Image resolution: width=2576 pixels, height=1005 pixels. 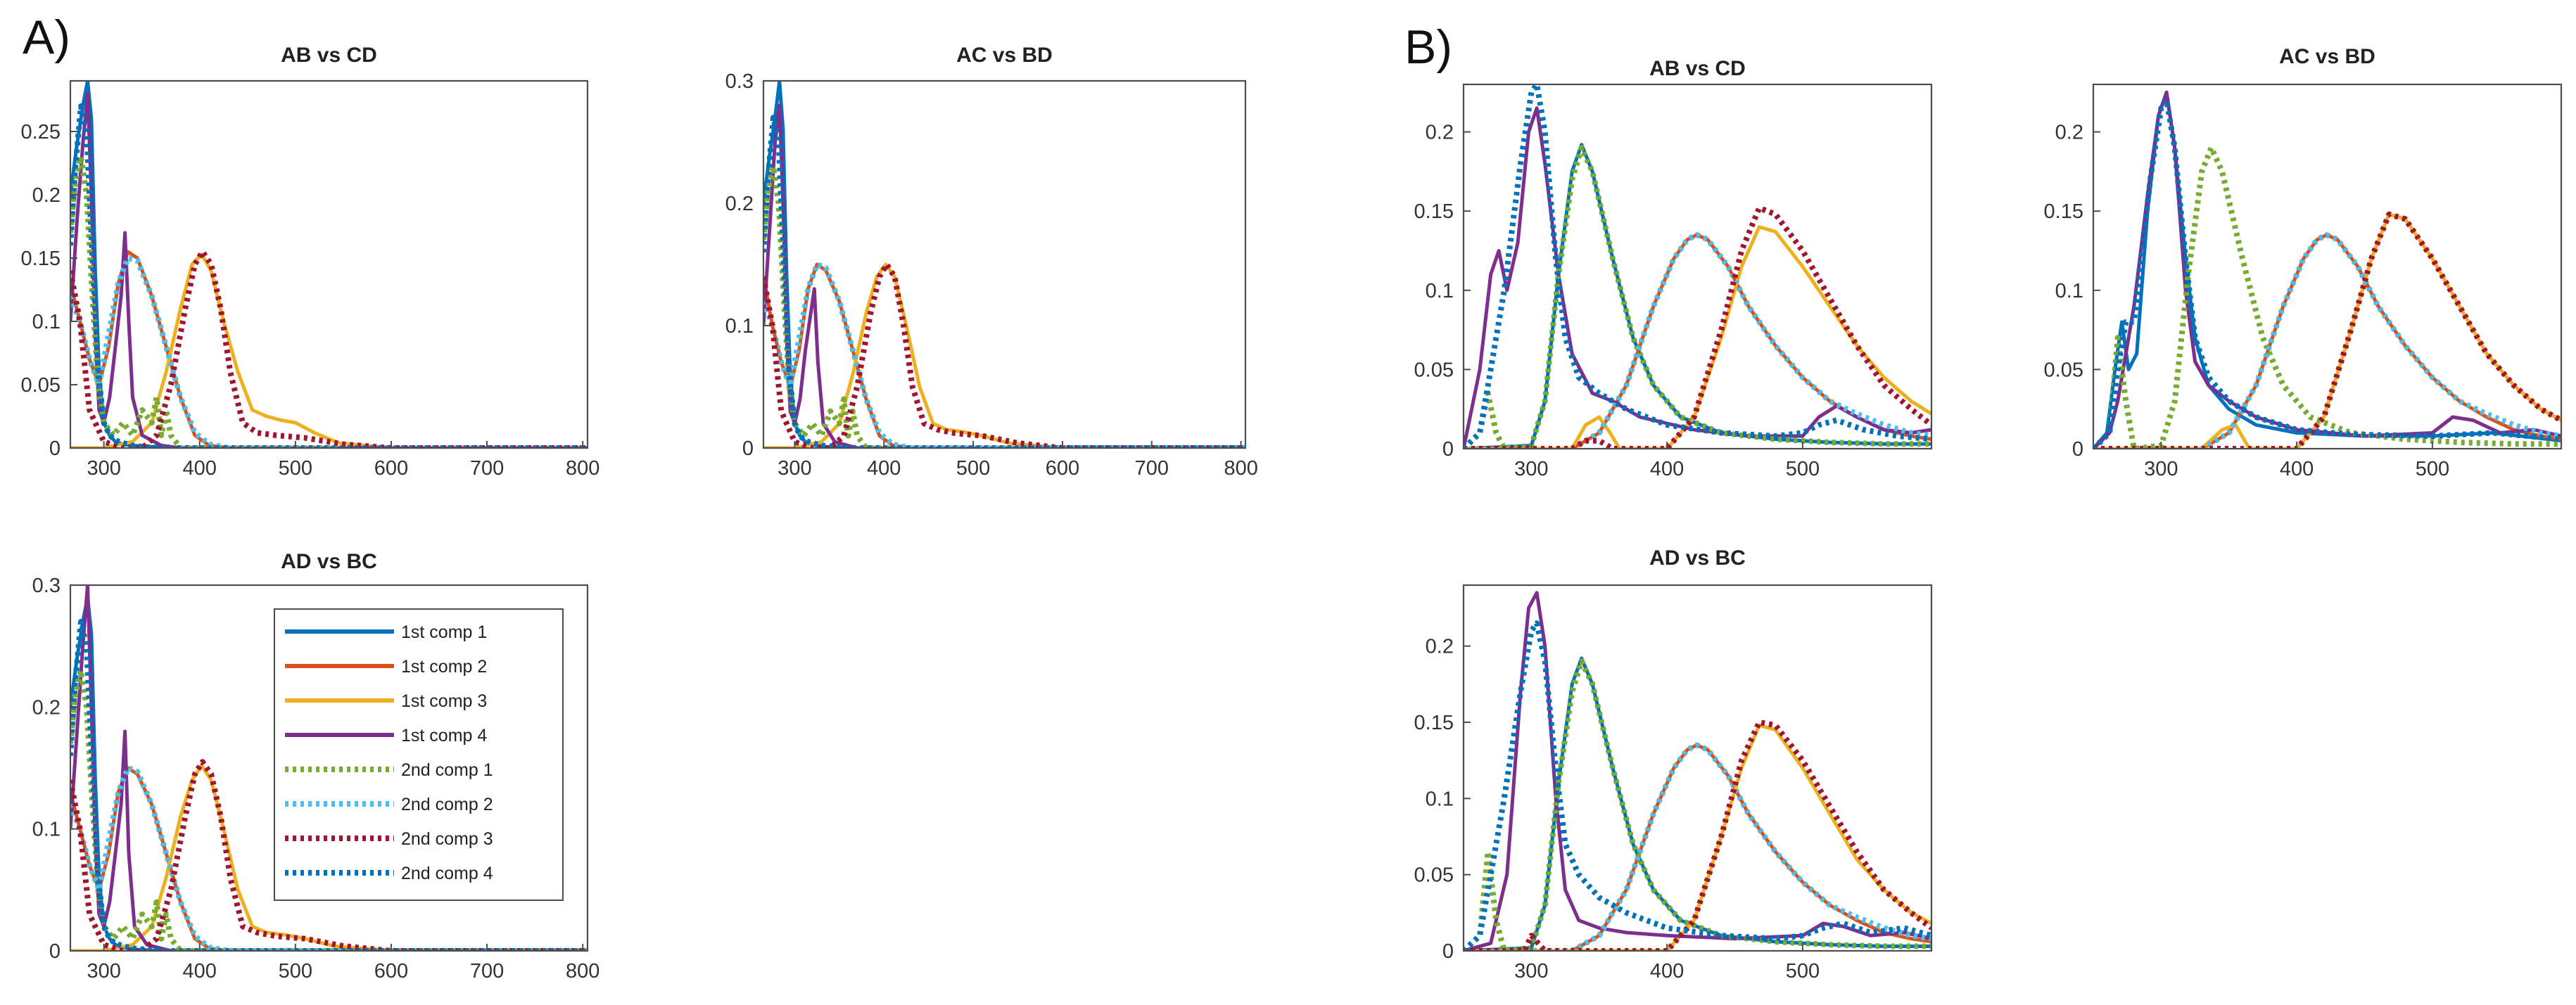 I want to click on legend-entry: 1st comp 4, so click(x=386, y=736).